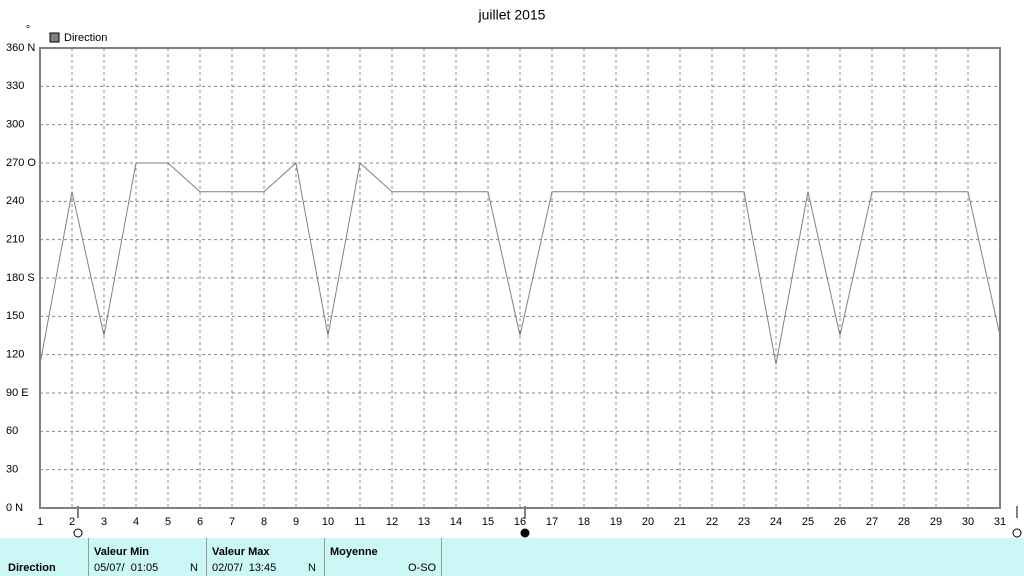  Describe the element at coordinates (15, 355) in the screenshot. I see `y-tick-label: 120` at that location.